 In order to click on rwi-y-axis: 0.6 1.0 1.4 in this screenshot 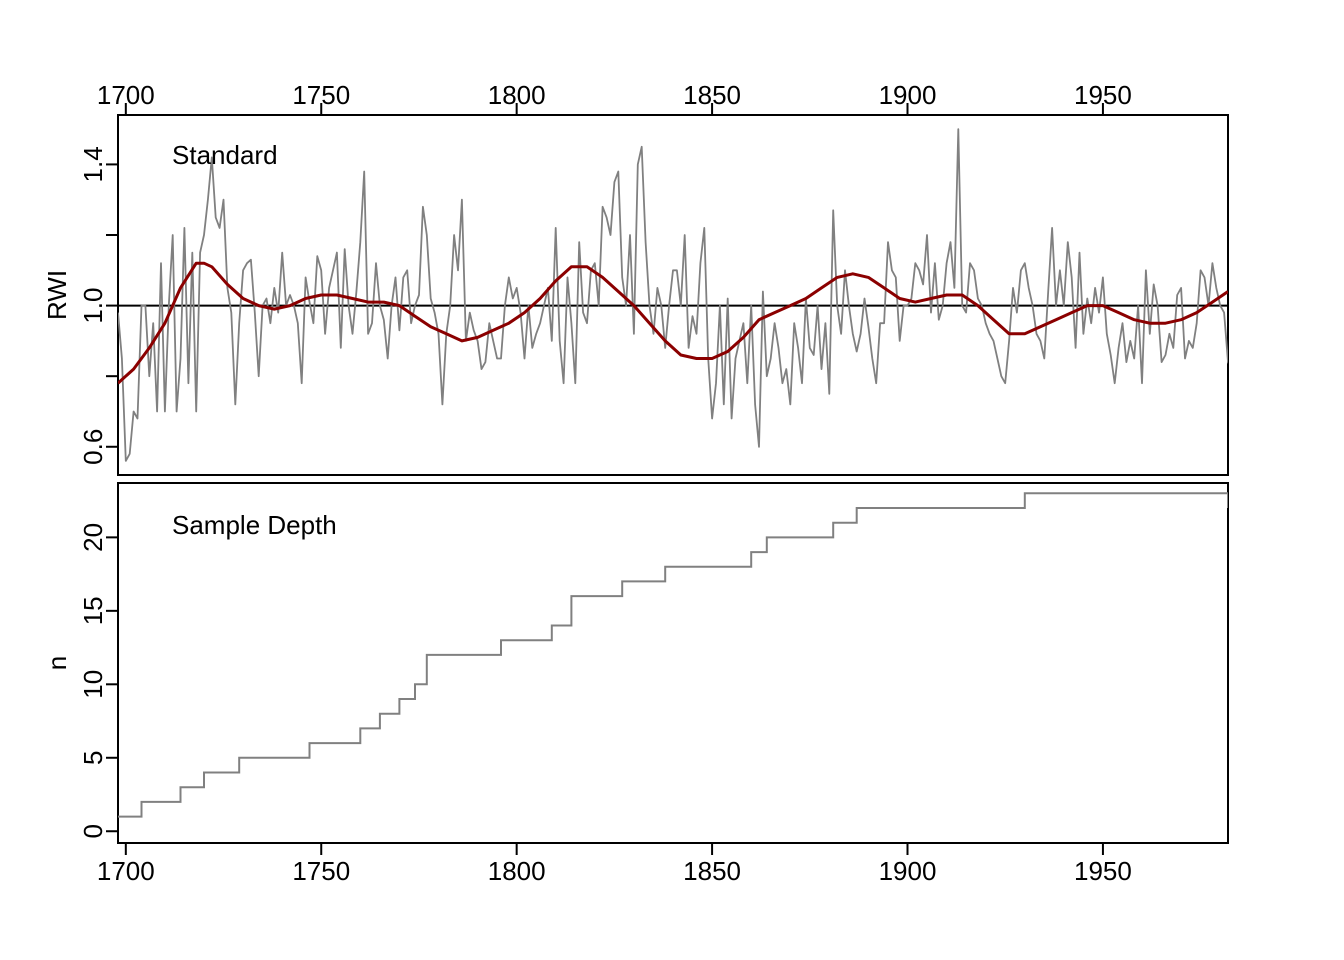, I will do `click(98, 305)`.